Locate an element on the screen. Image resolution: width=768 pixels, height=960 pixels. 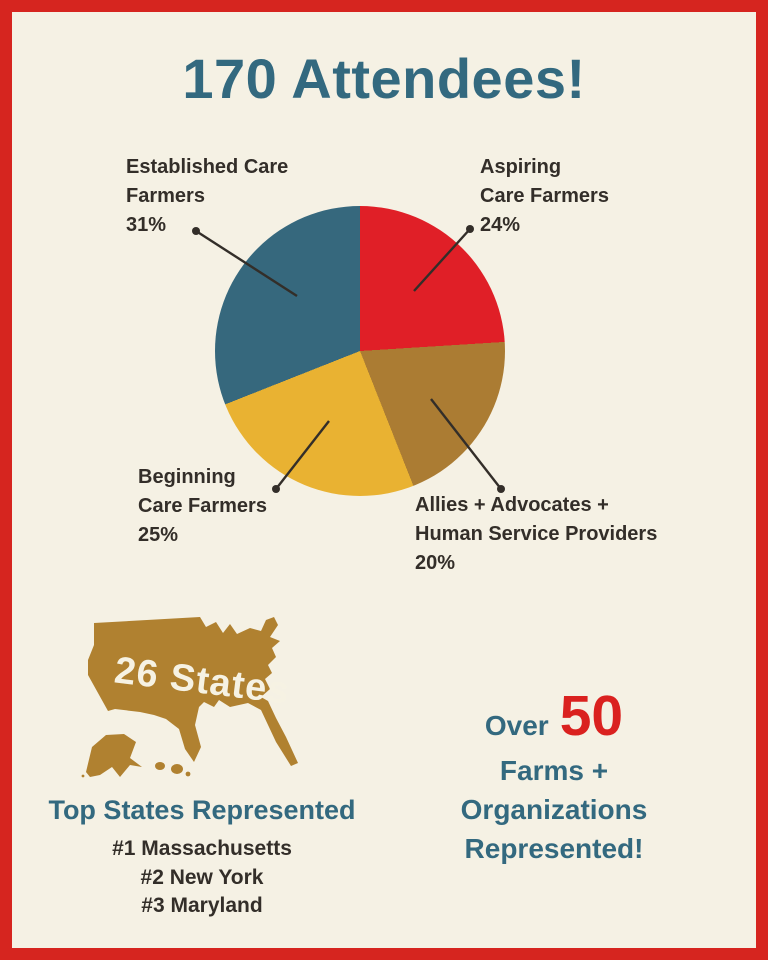
organizations-line: Organizations is located at coordinates (554, 809).